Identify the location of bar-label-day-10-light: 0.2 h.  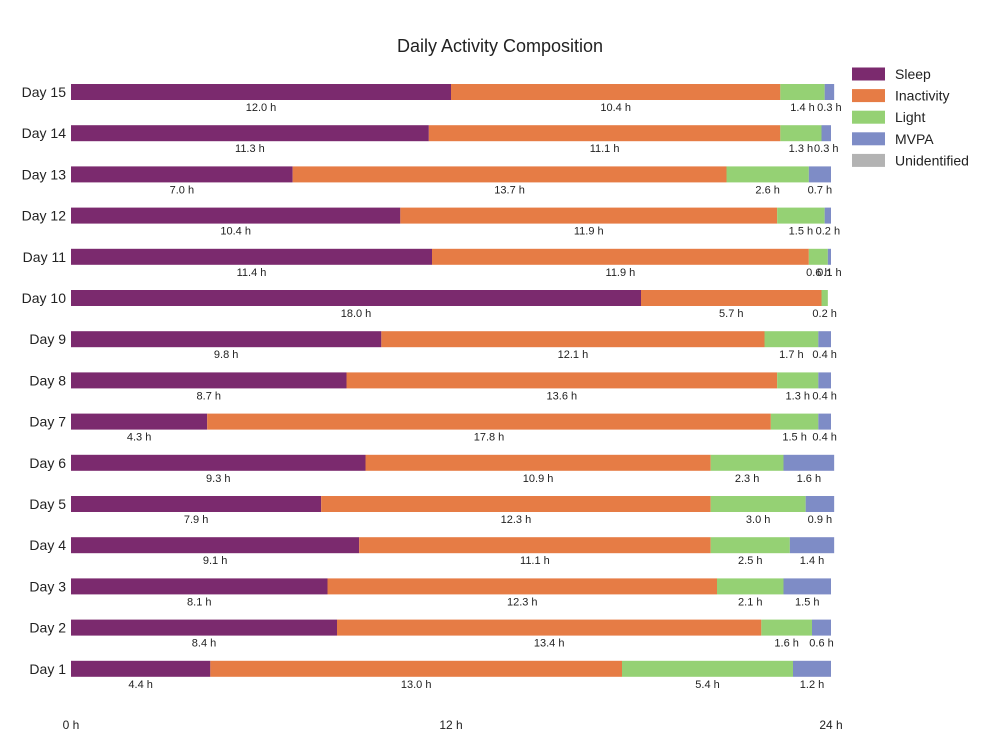
(824, 314).